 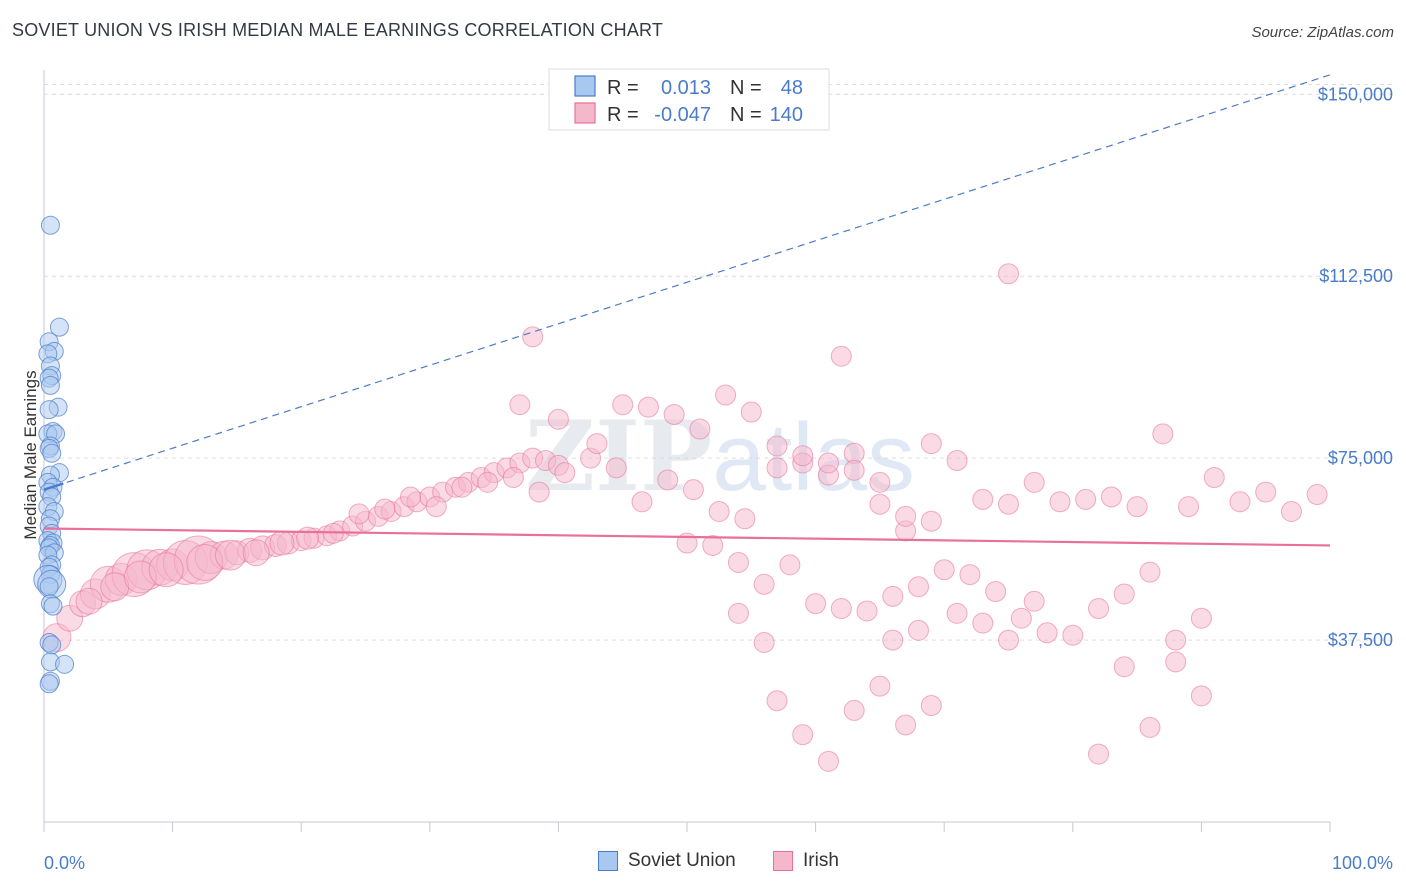 I want to click on bottom-legend-swatch-soviet, so click(x=608, y=861).